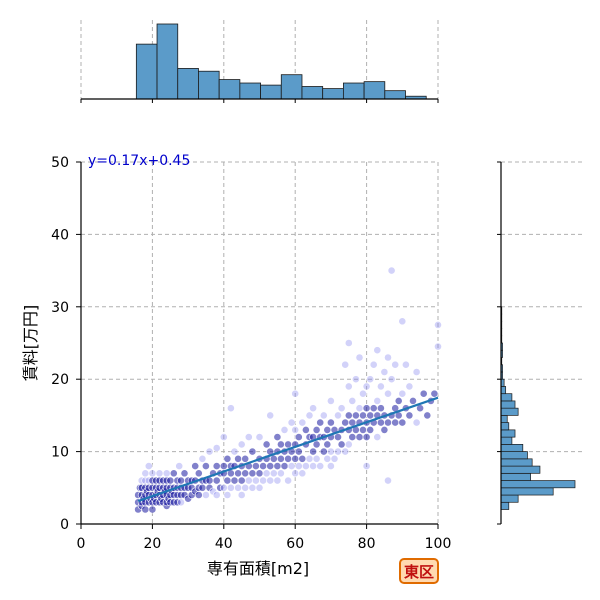 This screenshot has height=600, width=600. Describe the element at coordinates (367, 544) in the screenshot. I see `x-tick-label: 80` at that location.